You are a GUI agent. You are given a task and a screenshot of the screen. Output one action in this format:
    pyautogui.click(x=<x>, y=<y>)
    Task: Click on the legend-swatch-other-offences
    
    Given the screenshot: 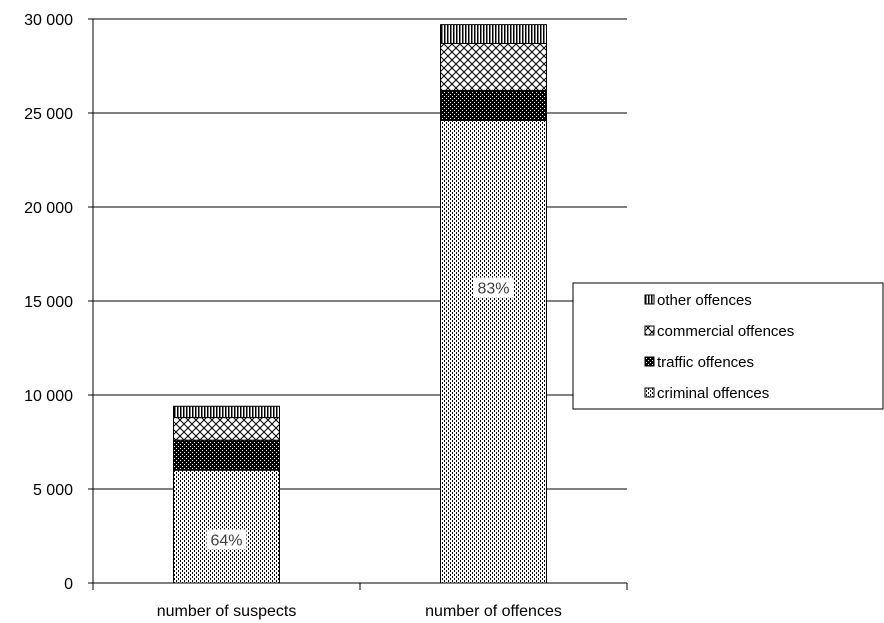 What is the action you would take?
    pyautogui.click(x=649, y=299)
    